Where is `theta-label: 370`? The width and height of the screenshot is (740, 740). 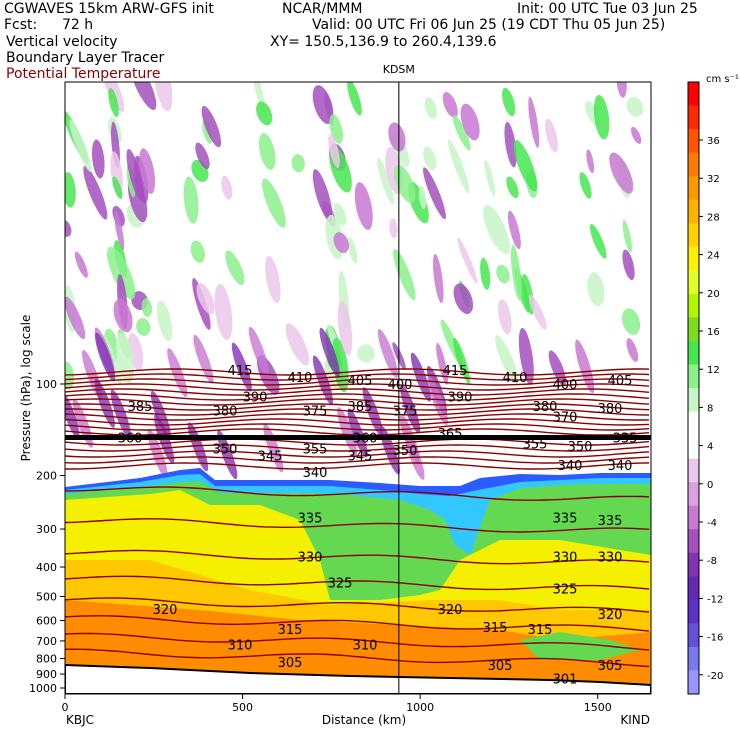 theta-label: 370 is located at coordinates (565, 418).